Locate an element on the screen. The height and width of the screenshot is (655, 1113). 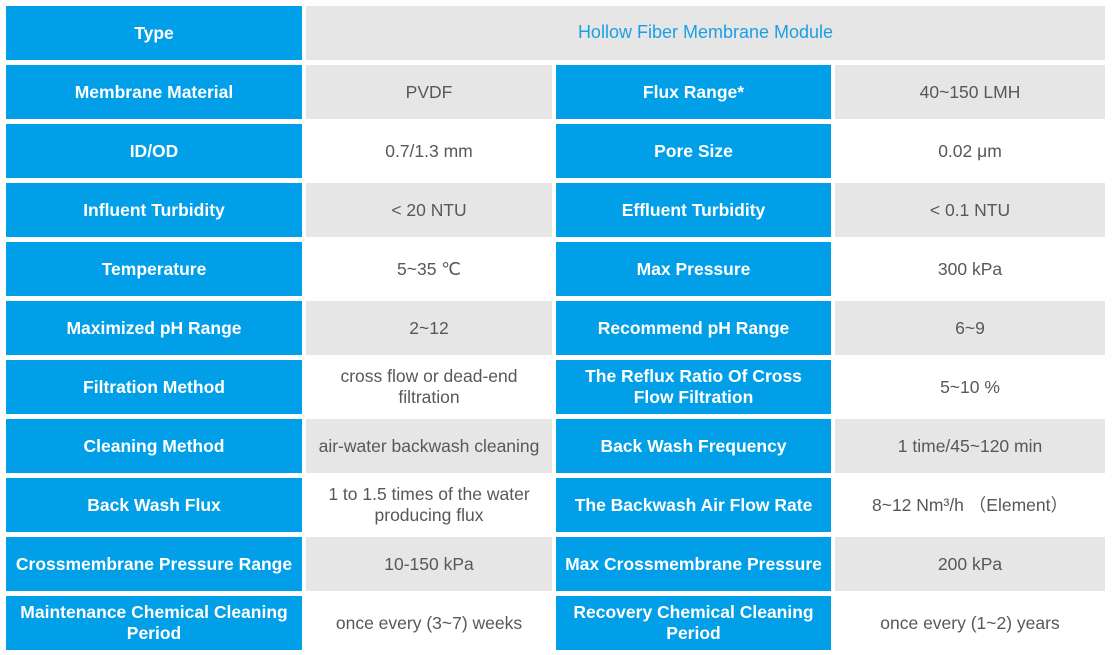
value-recommend-ph-range: 6~9 is located at coordinates (970, 328).